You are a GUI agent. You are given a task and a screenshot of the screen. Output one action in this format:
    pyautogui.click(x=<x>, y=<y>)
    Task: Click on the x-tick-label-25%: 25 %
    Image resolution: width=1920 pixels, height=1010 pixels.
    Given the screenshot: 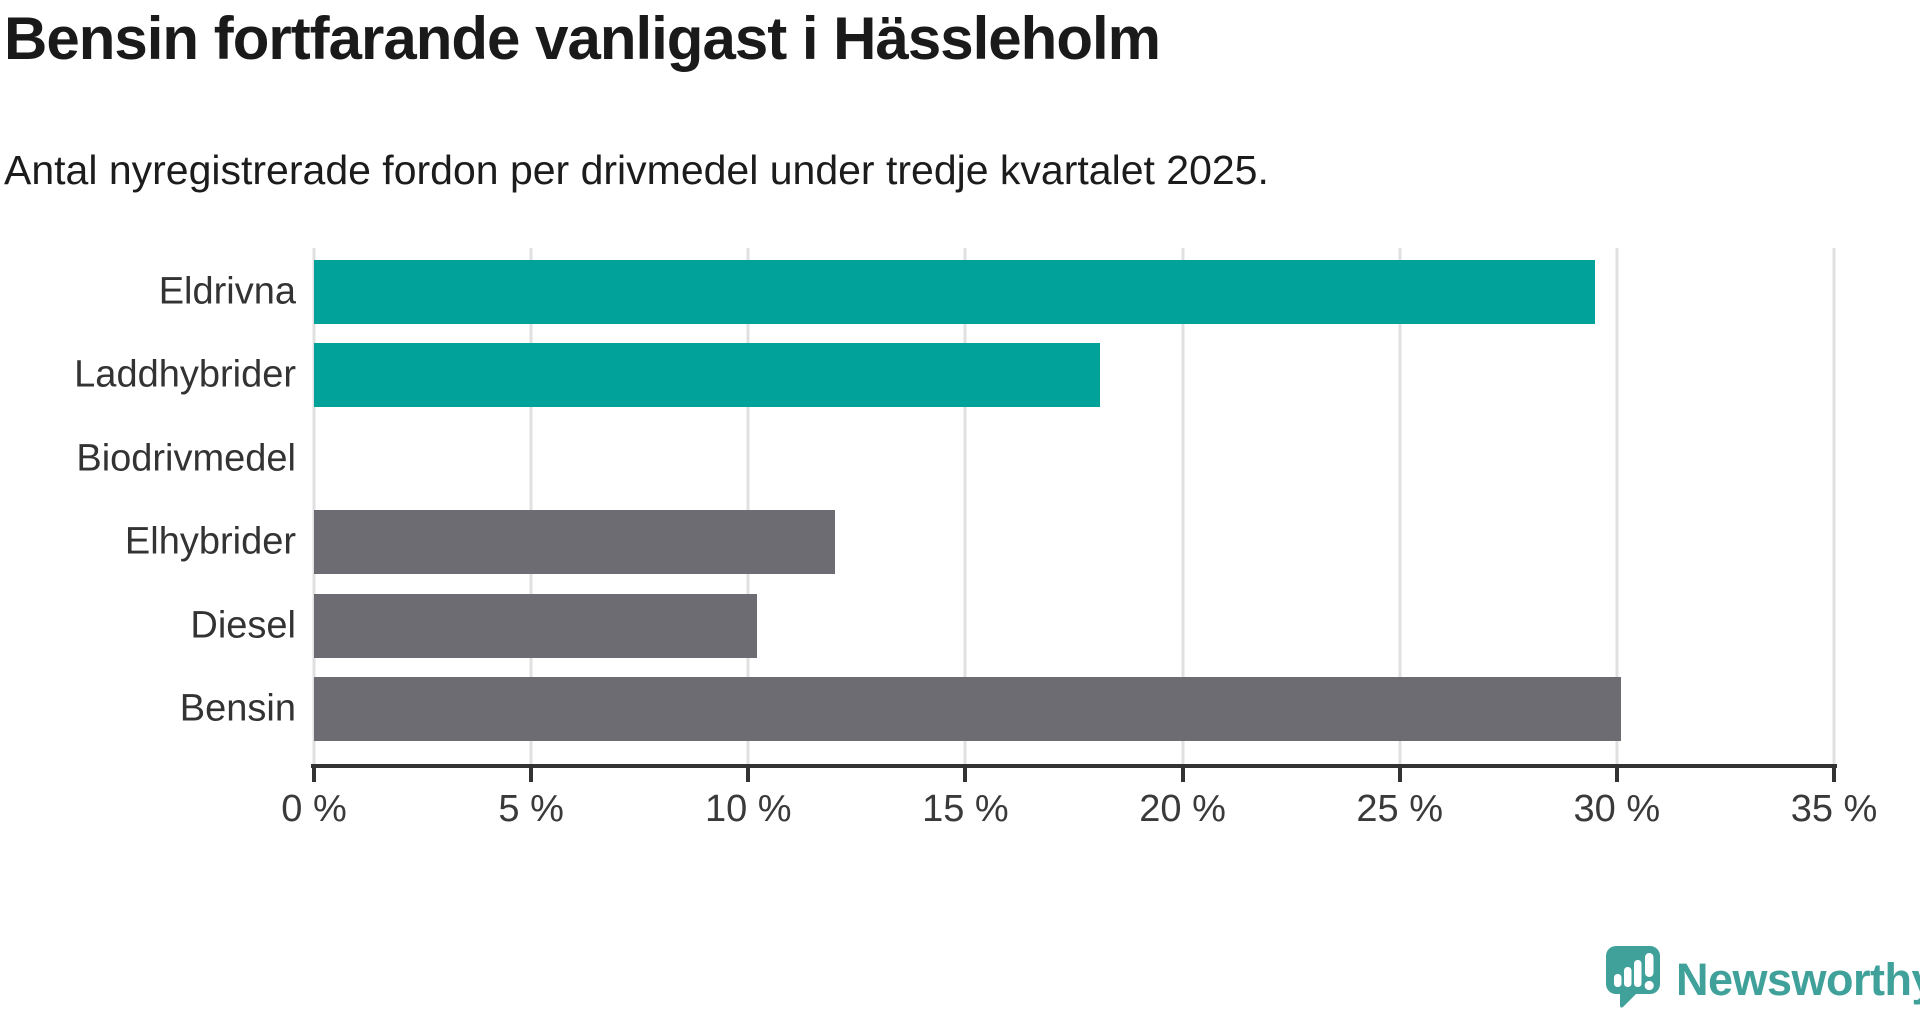 What is the action you would take?
    pyautogui.click(x=1400, y=809)
    